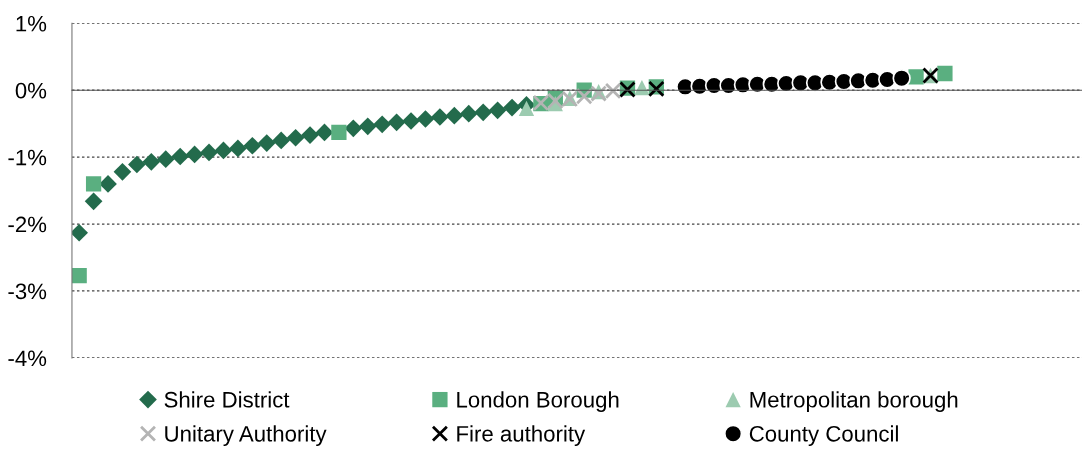 The height and width of the screenshot is (466, 1082). Describe the element at coordinates (246, 436) in the screenshot. I see `legend-label: Unitary Authority` at that location.